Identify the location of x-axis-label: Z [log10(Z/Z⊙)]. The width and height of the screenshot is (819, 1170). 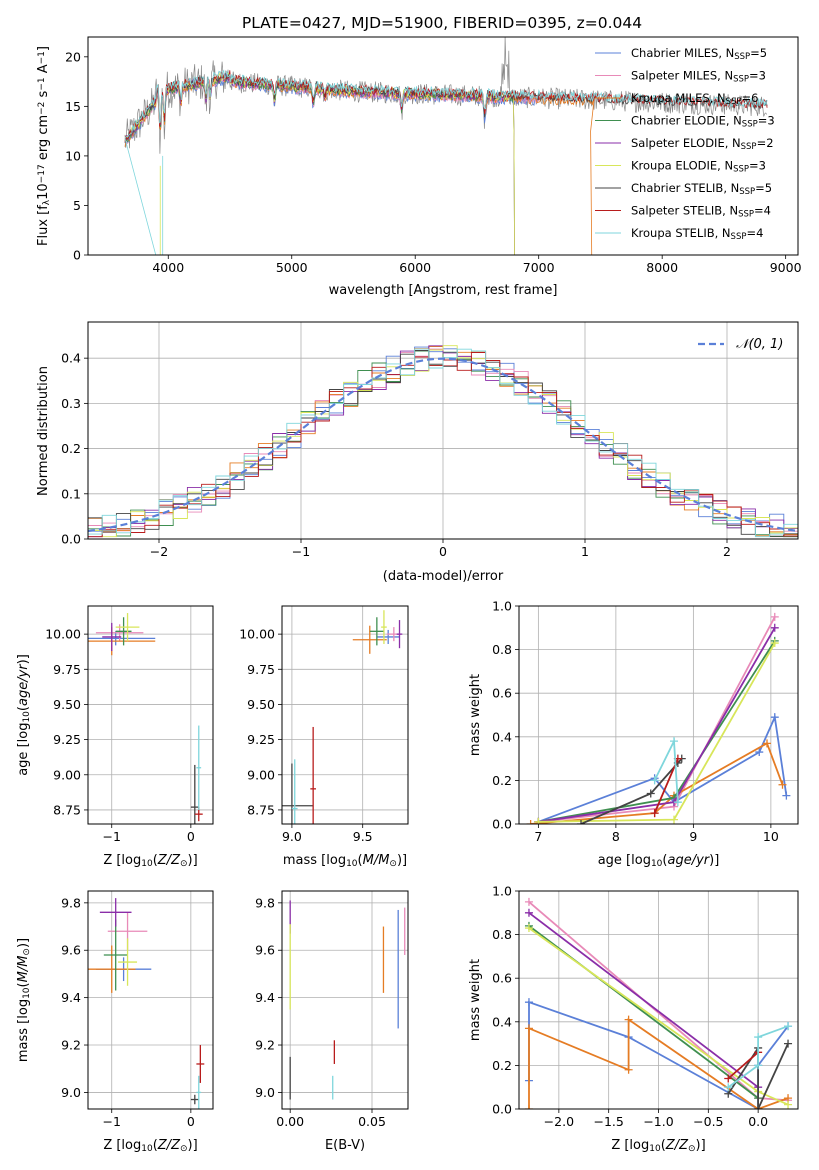
(658, 1146).